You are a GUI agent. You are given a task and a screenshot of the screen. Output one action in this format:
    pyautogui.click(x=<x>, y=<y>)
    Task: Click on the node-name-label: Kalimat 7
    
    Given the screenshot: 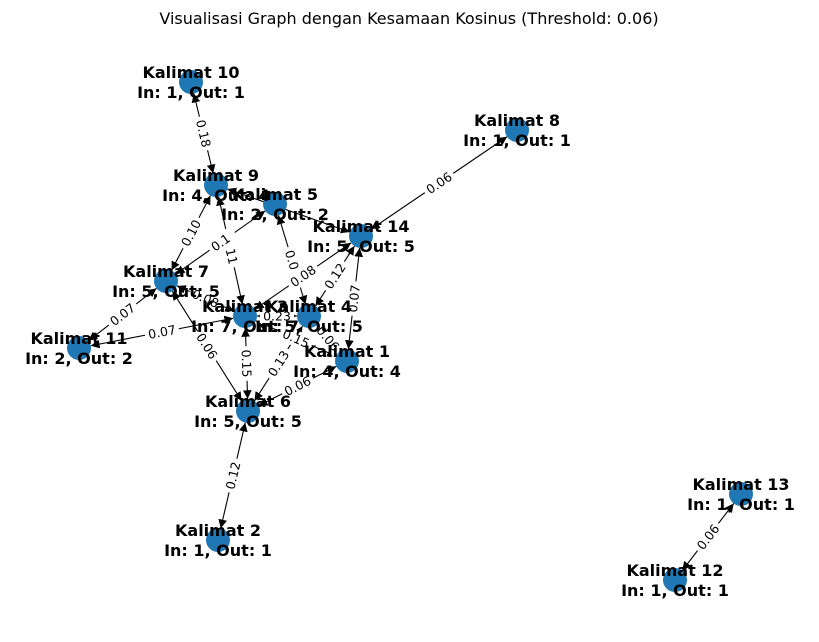 What is the action you would take?
    pyautogui.click(x=166, y=271)
    